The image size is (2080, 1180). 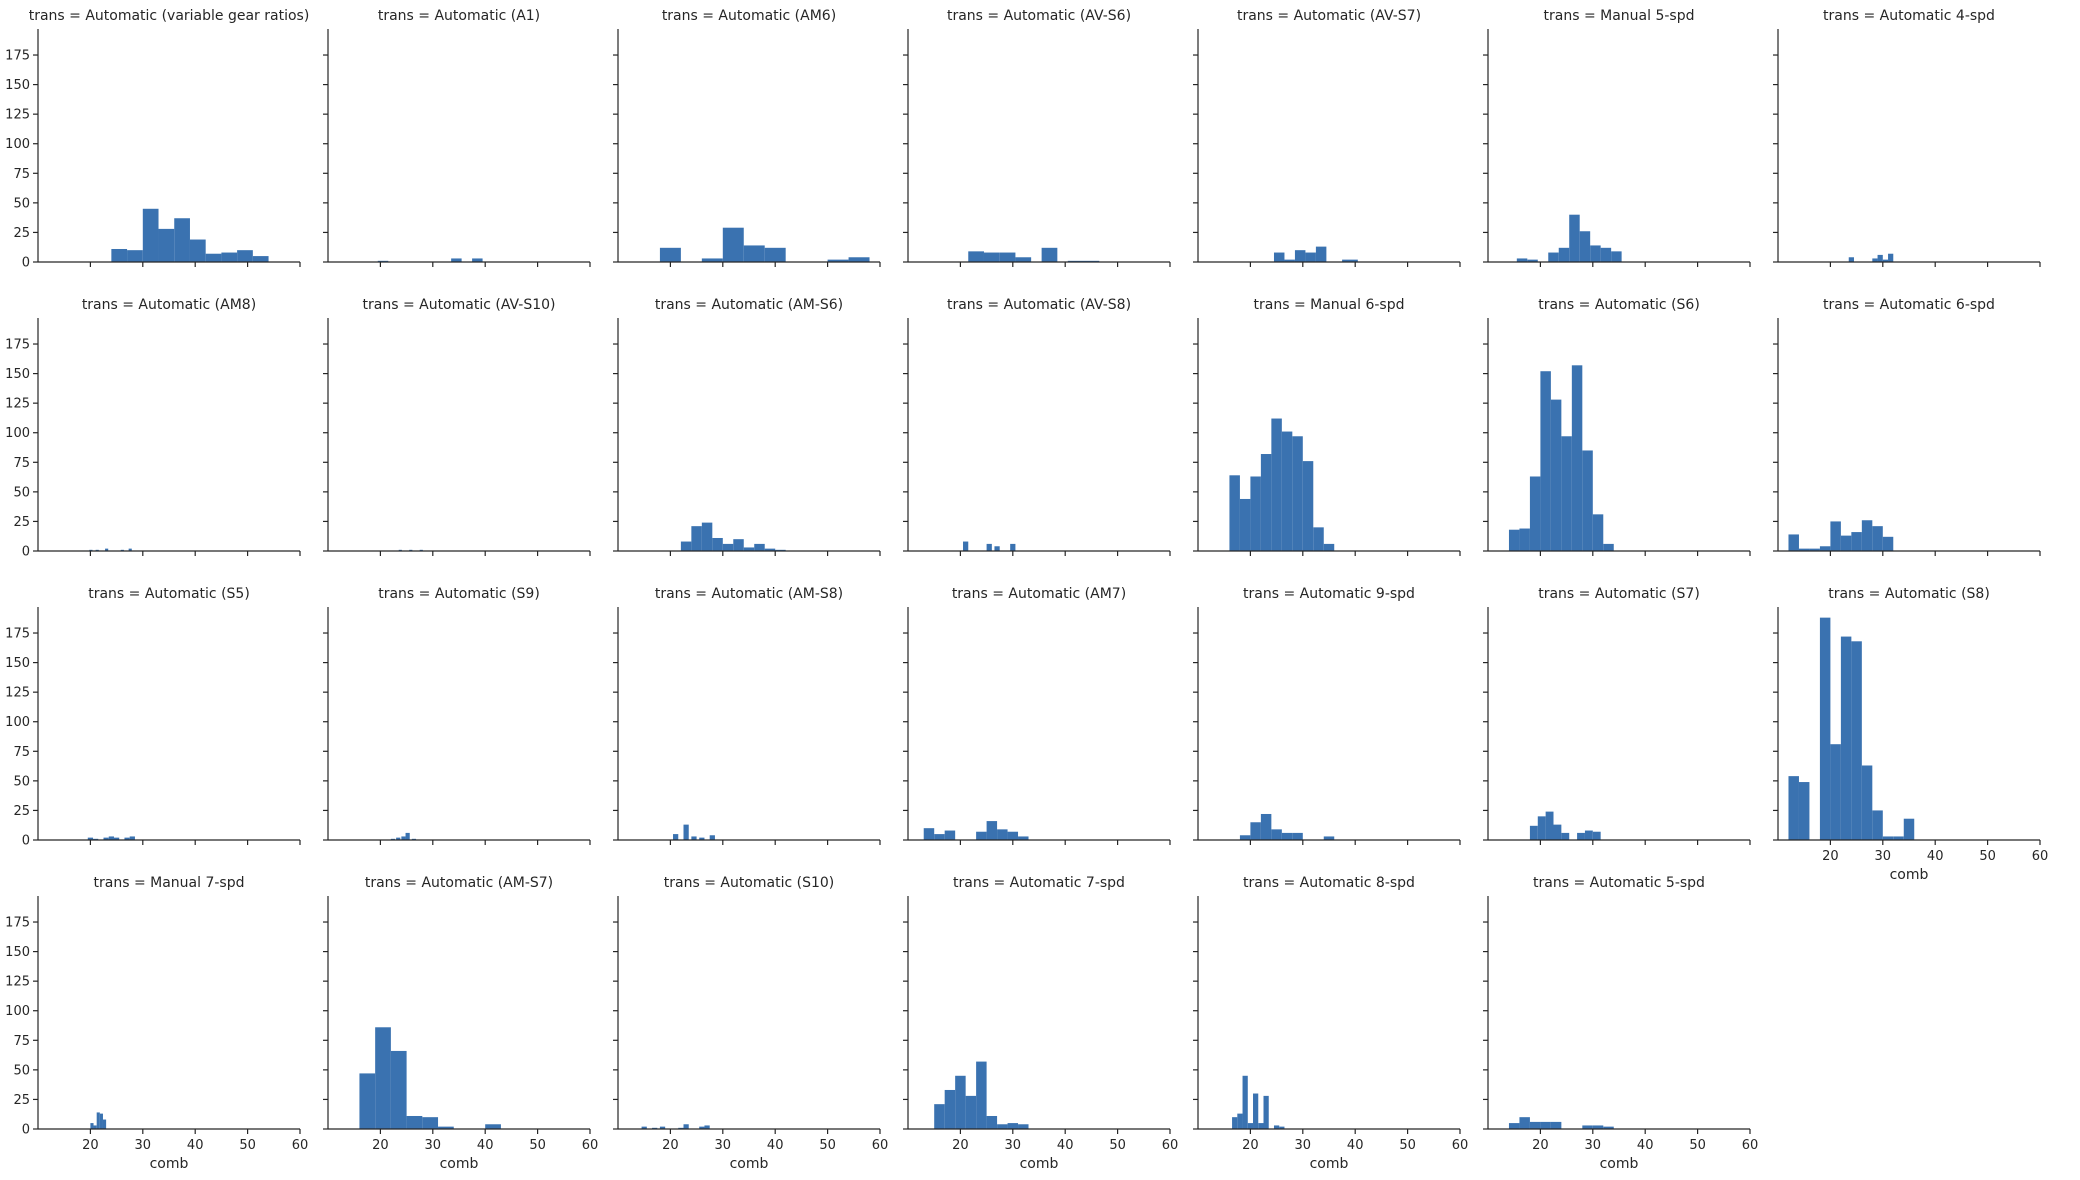 What do you see at coordinates (747, 426) in the screenshot?
I see `facet-panel: trans = Automatic (AM-S6)` at bounding box center [747, 426].